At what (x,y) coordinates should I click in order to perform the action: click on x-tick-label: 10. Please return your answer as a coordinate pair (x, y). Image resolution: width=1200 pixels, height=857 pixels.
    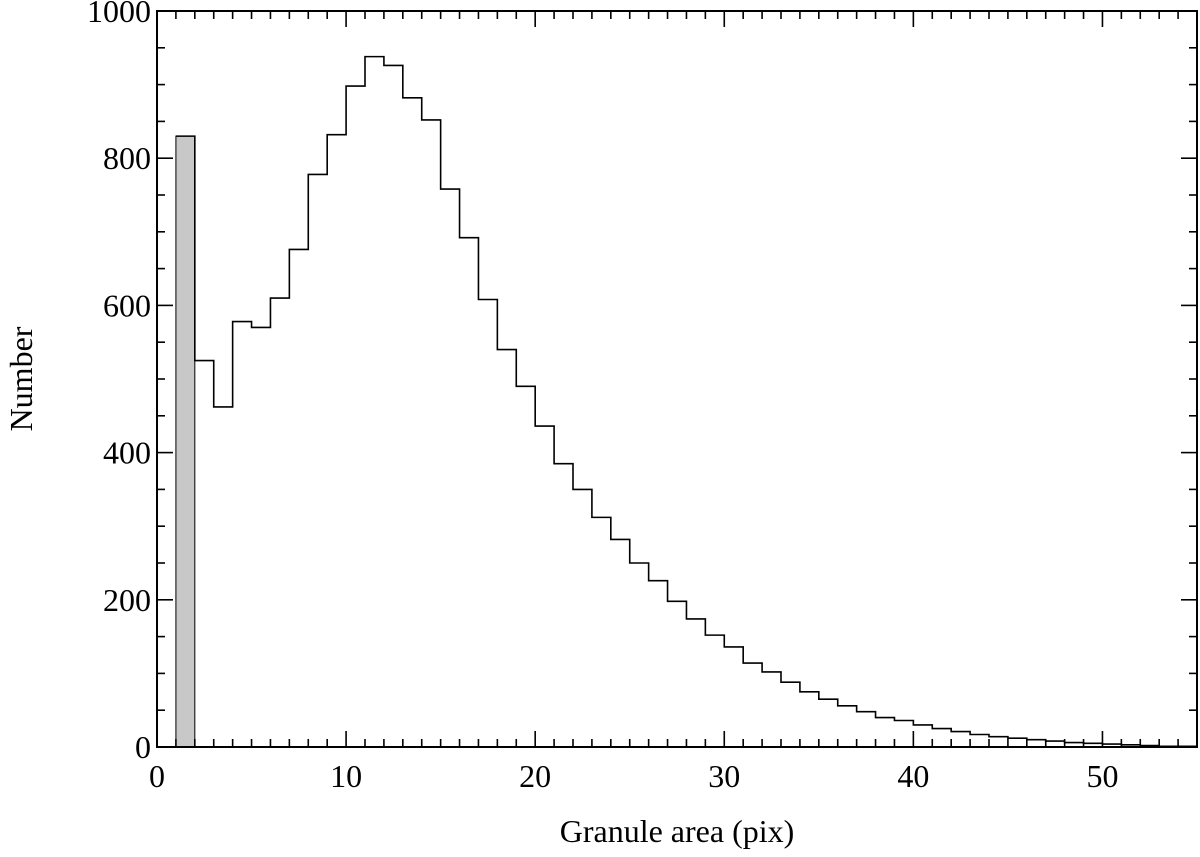
    Looking at the image, I should click on (346, 776).